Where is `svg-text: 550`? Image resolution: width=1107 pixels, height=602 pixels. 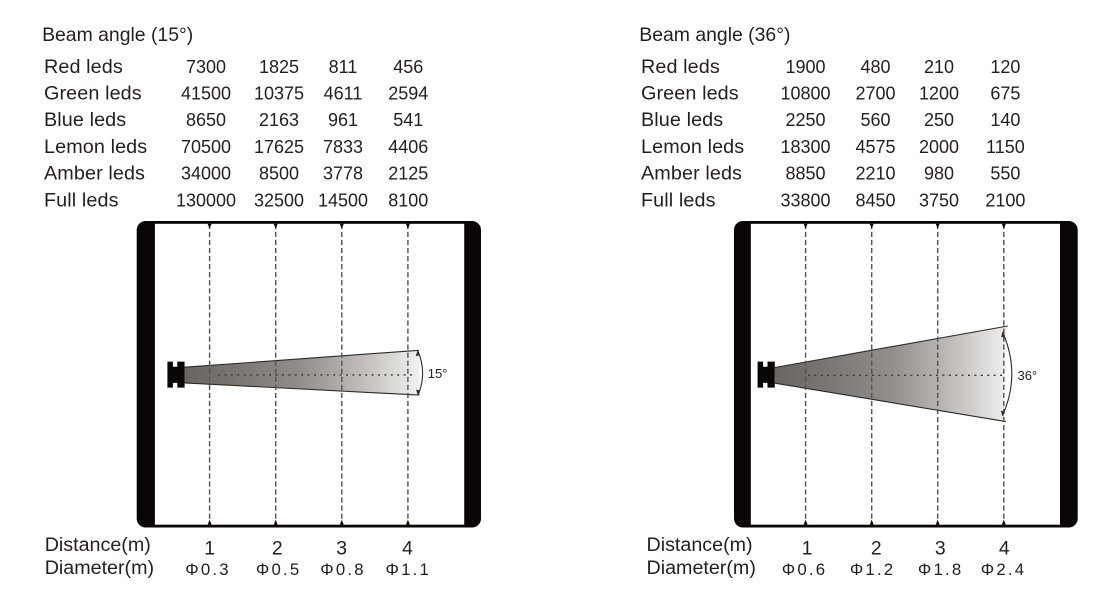
svg-text: 550 is located at coordinates (1005, 174).